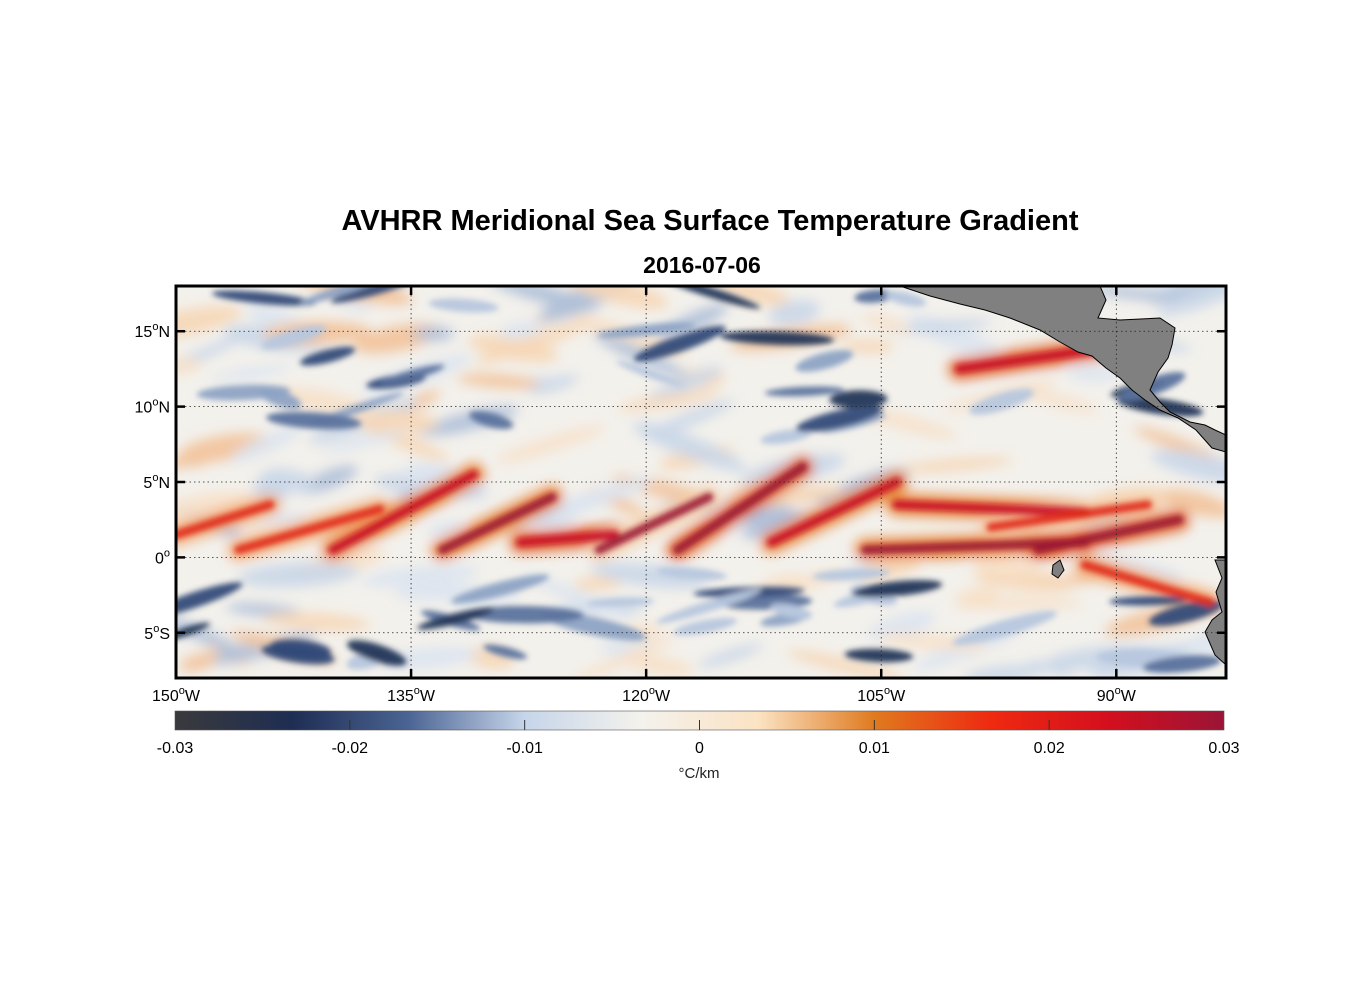 The height and width of the screenshot is (1000, 1356). What do you see at coordinates (1049, 748) in the screenshot?
I see `colorbar-tick-label: 0.02` at bounding box center [1049, 748].